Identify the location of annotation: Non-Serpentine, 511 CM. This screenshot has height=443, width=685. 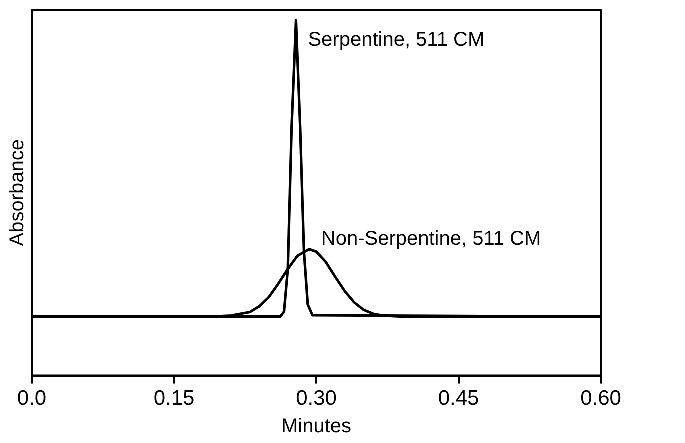
(431, 239).